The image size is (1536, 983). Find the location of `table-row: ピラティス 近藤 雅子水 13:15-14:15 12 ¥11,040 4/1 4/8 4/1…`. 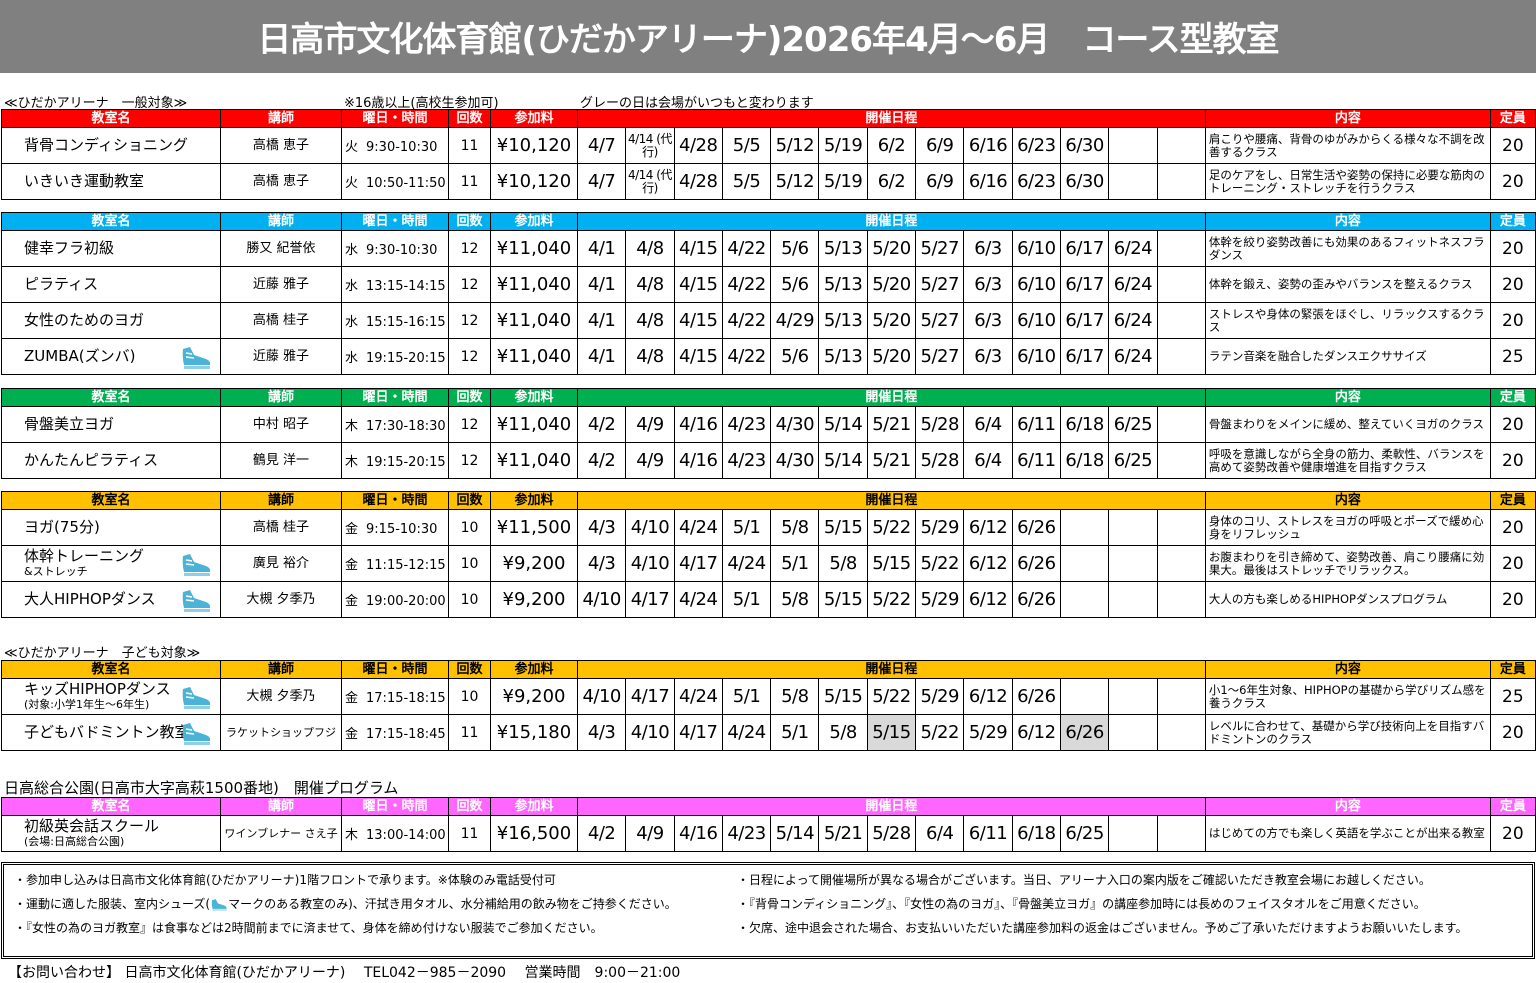

table-row: ピラティス 近藤 雅子水 13:15-14:15 12 ¥11,040 4/1 4/8 4/1… is located at coordinates (768, 284).